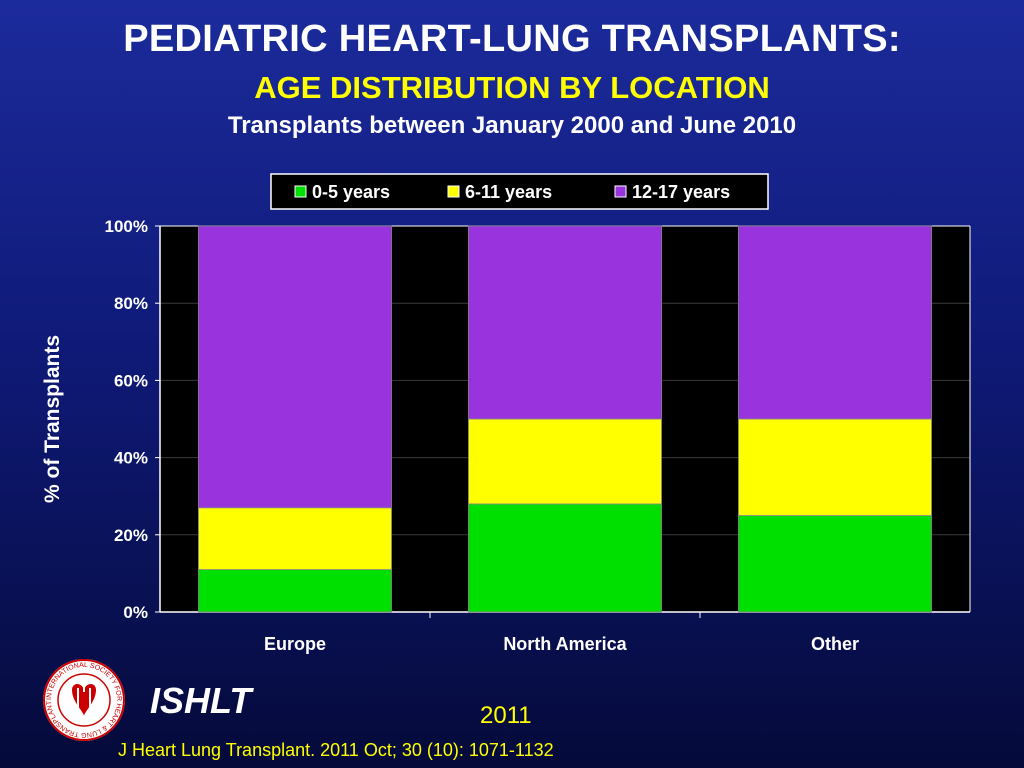  Describe the element at coordinates (126, 226) in the screenshot. I see `y-tick-label: 100%` at that location.